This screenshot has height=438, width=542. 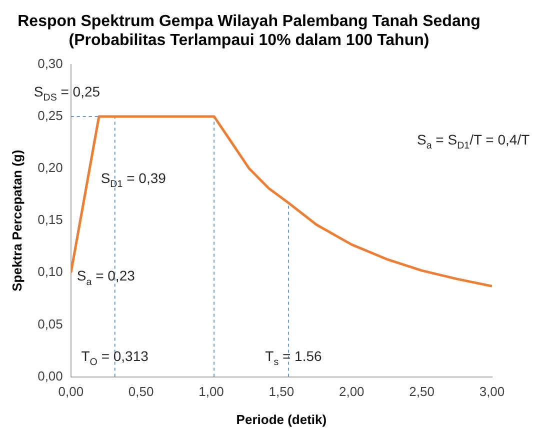 What do you see at coordinates (50, 272) in the screenshot?
I see `y-tick-label: 0,10` at bounding box center [50, 272].